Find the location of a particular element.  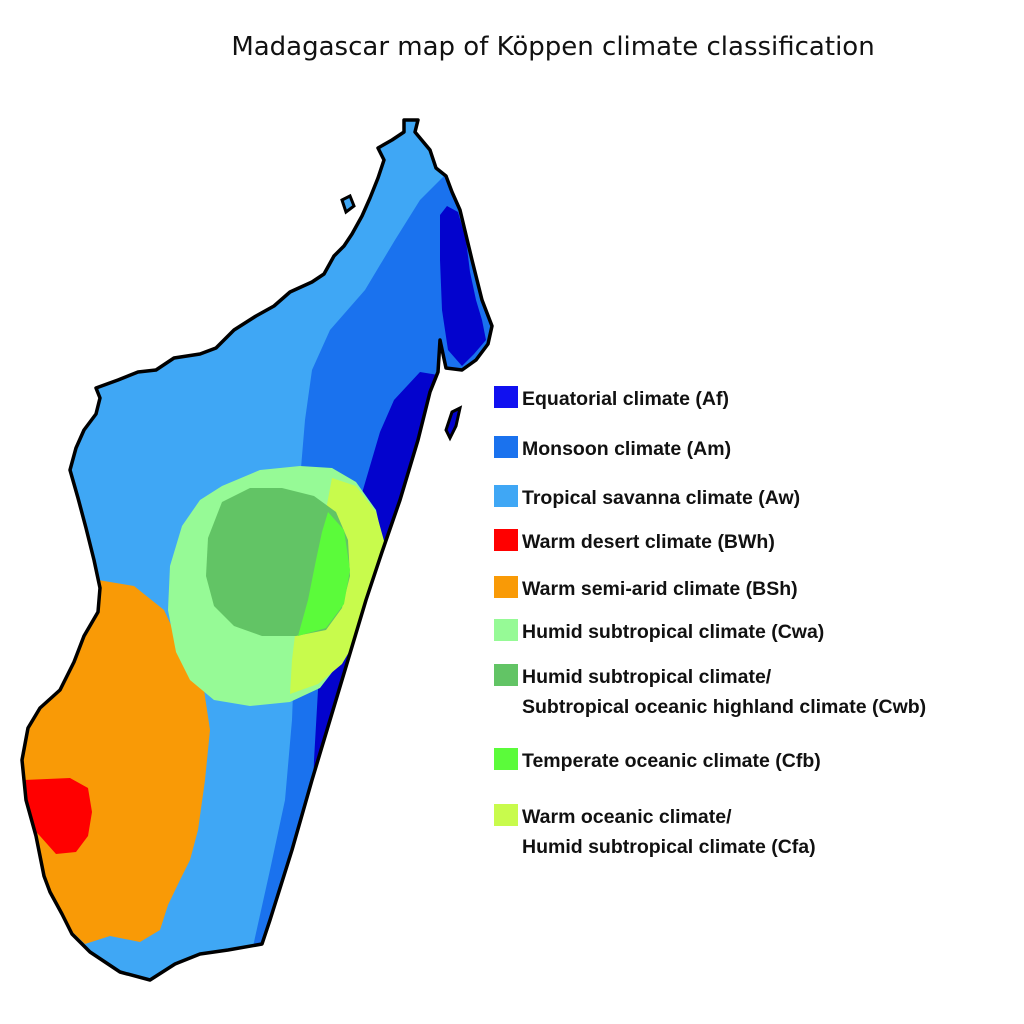

legend-swatch-am is located at coordinates (506, 447).